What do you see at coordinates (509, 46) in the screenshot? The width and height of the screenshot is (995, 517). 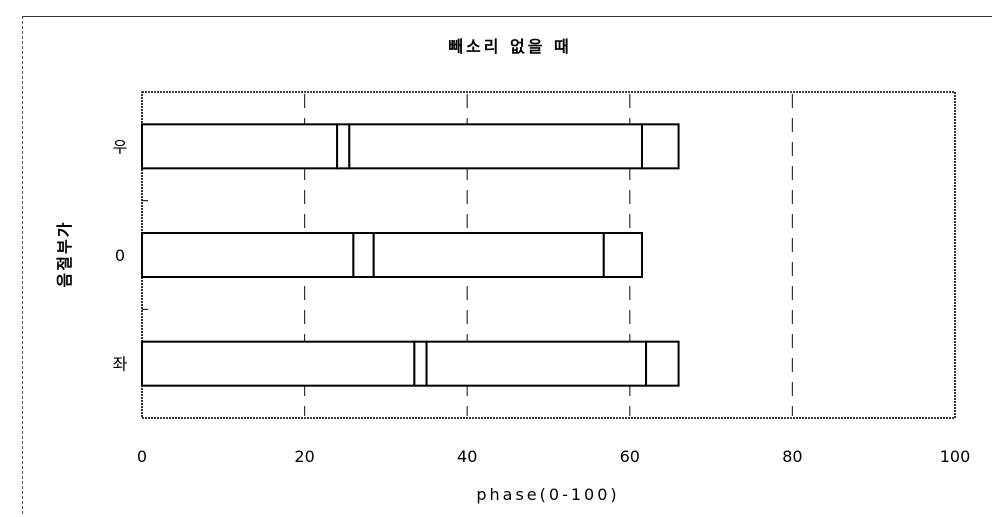 I see `chart-title: 빼소리 없을 때` at bounding box center [509, 46].